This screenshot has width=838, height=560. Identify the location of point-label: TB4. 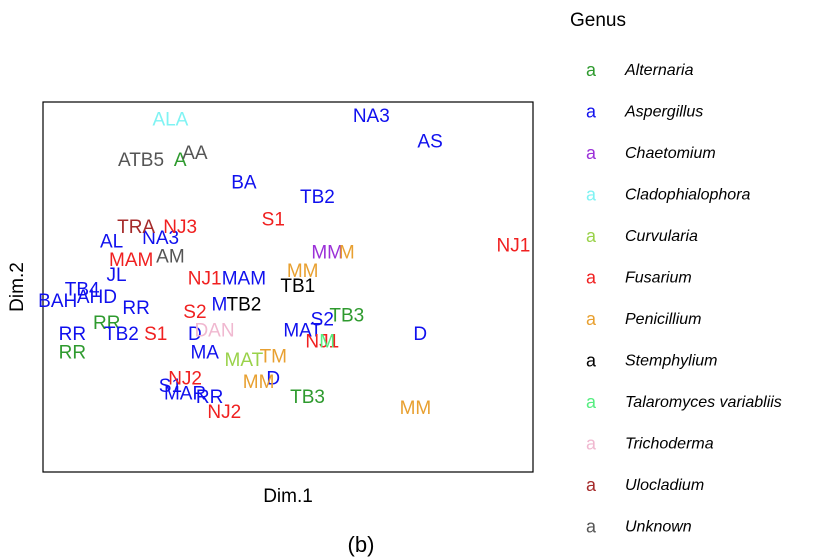
(82, 290).